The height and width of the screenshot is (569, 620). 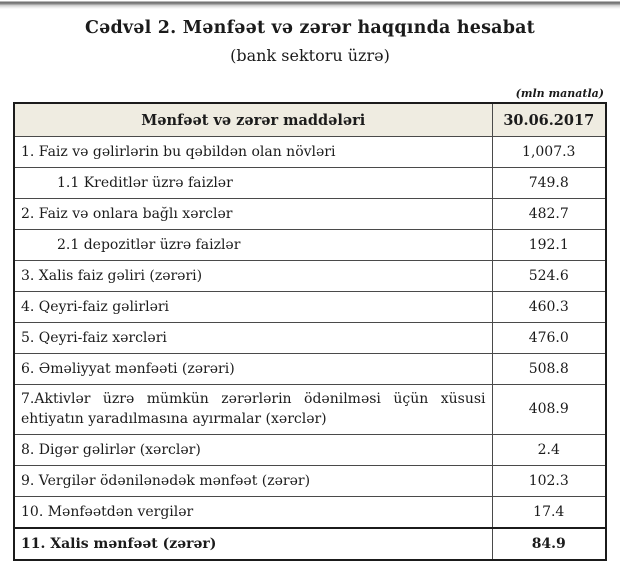 I want to click on top-divider-line, so click(x=310, y=4).